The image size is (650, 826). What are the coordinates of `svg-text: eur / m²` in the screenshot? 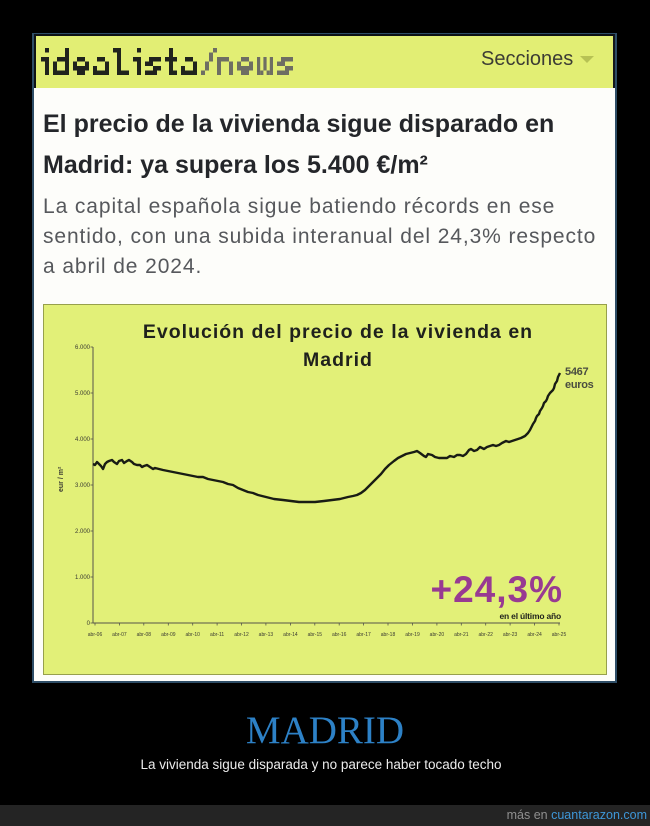 It's located at (61, 479).